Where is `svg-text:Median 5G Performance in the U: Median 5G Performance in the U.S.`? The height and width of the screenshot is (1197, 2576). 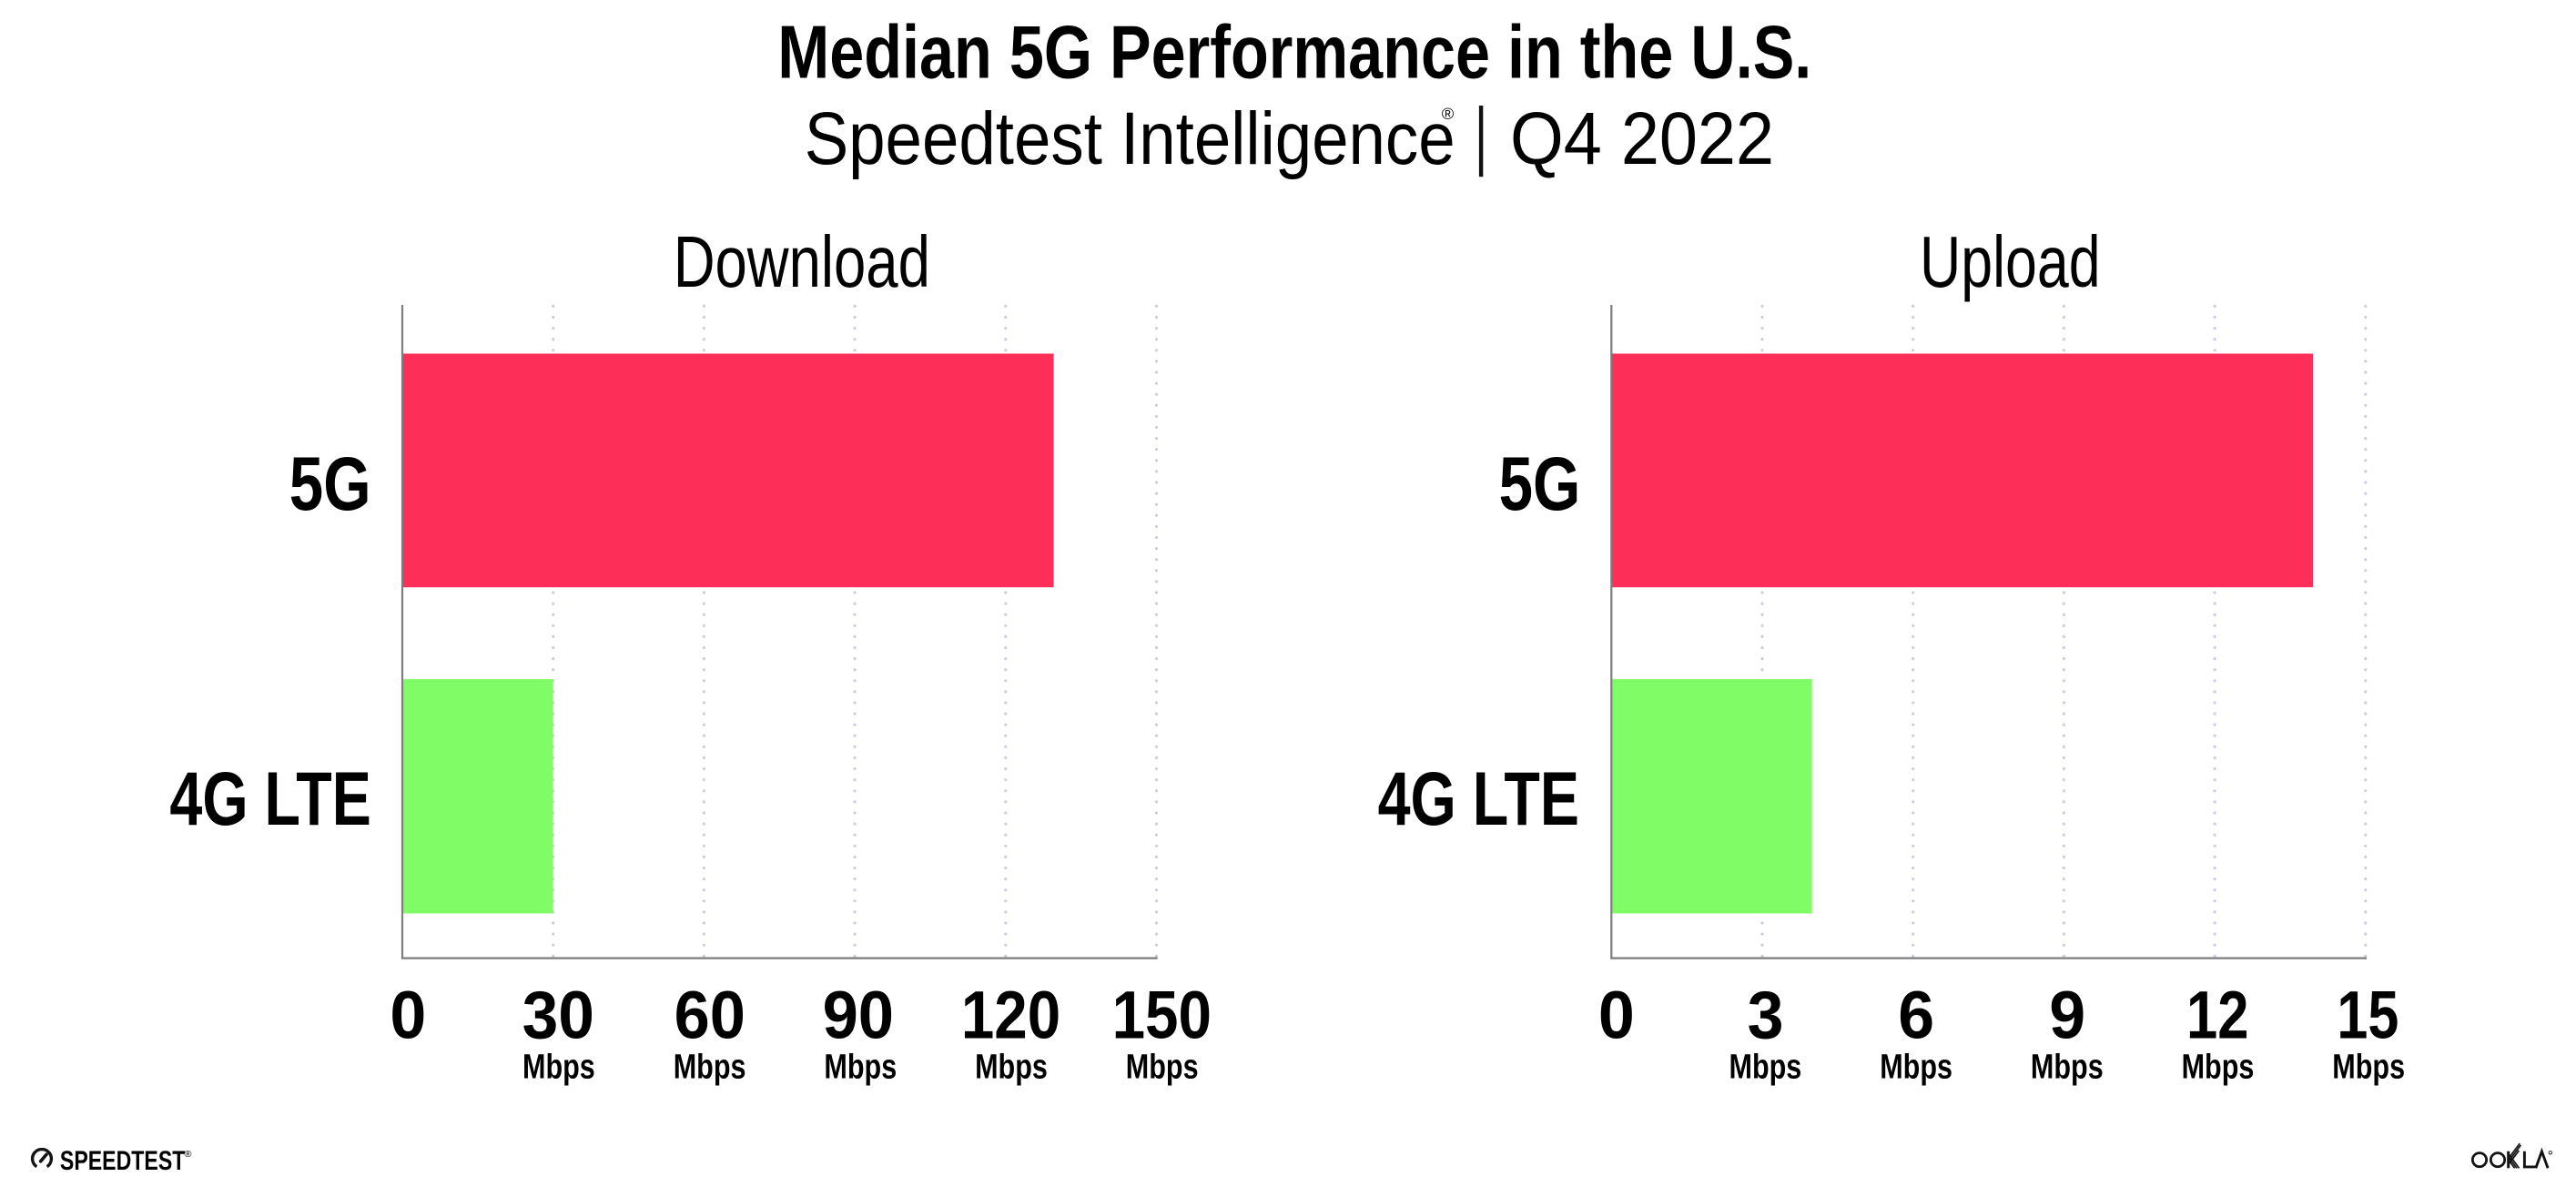
svg-text:Median 5G Performance in the U: Median 5G Performance in the U.S. is located at coordinates (1294, 51).